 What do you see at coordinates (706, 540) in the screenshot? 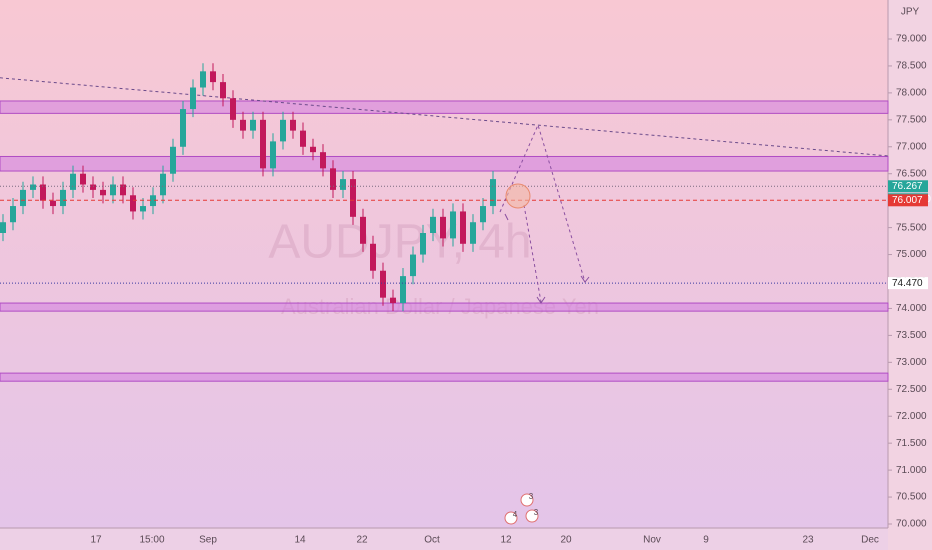
I see `x-tick-label: 9` at bounding box center [706, 540].